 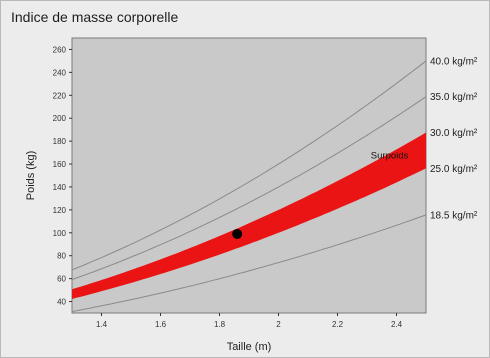 I want to click on curve-label-25: 25.0 kg/m², so click(x=454, y=169).